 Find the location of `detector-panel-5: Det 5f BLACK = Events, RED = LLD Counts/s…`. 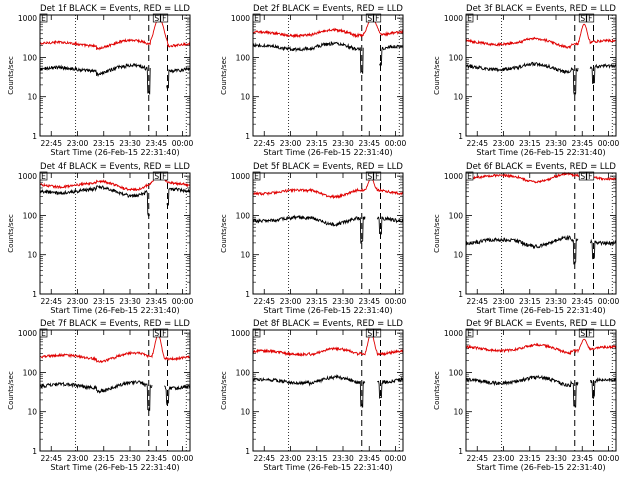

detector-panel-5: Det 5f BLACK = Events, RED = LLD Counts/s… is located at coordinates (313, 238).